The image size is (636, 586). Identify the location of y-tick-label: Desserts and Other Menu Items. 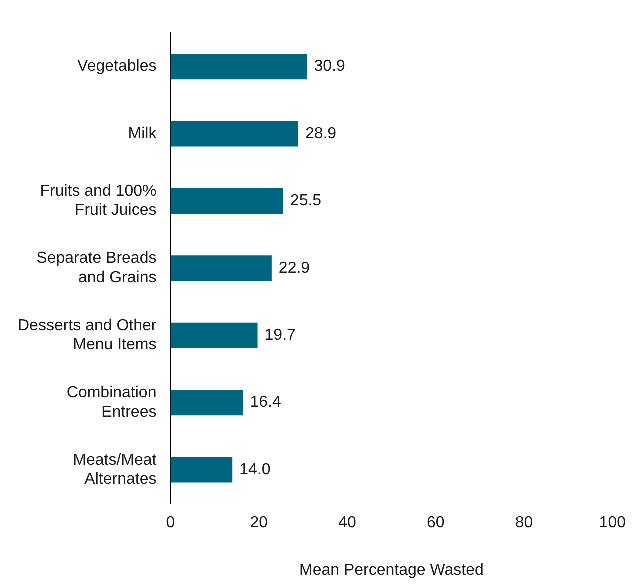
(88, 335).